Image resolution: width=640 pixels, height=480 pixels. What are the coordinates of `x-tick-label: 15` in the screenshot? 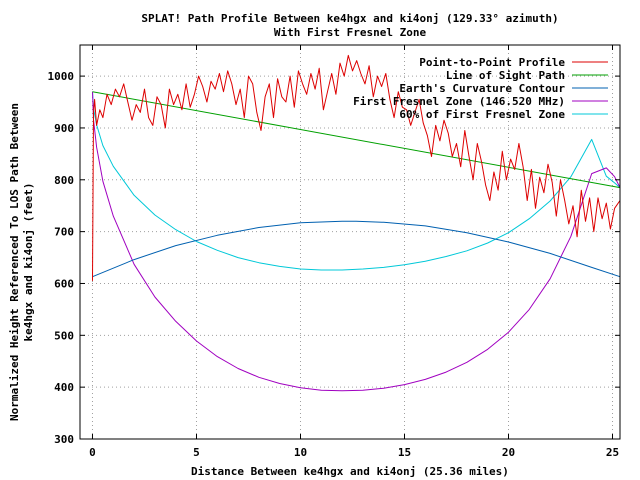 It's located at (404, 452).